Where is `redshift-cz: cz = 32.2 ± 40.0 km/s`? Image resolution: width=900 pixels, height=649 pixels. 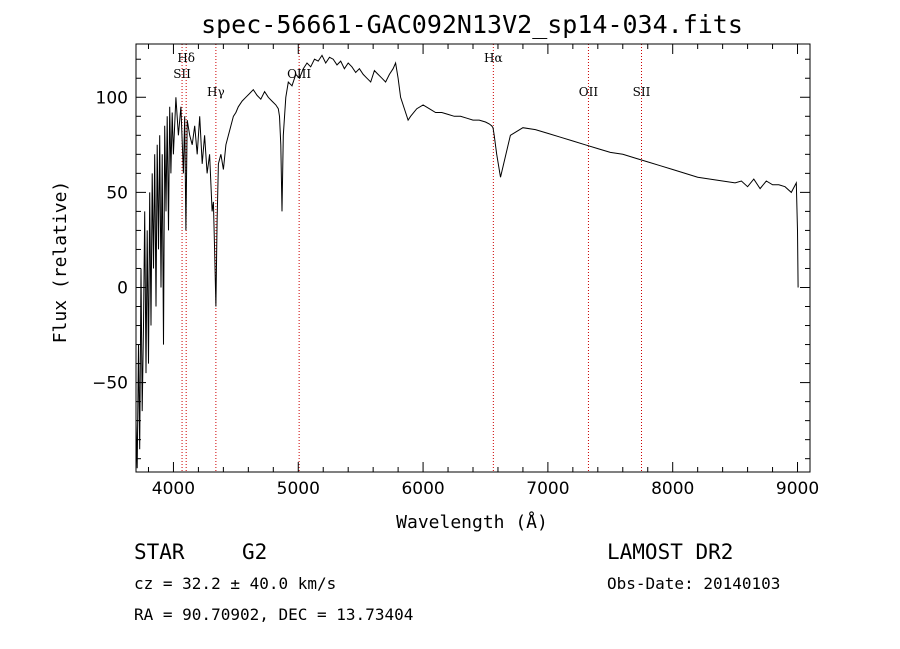 redshift-cz: cz = 32.2 ± 40.0 km/s is located at coordinates (235, 583).